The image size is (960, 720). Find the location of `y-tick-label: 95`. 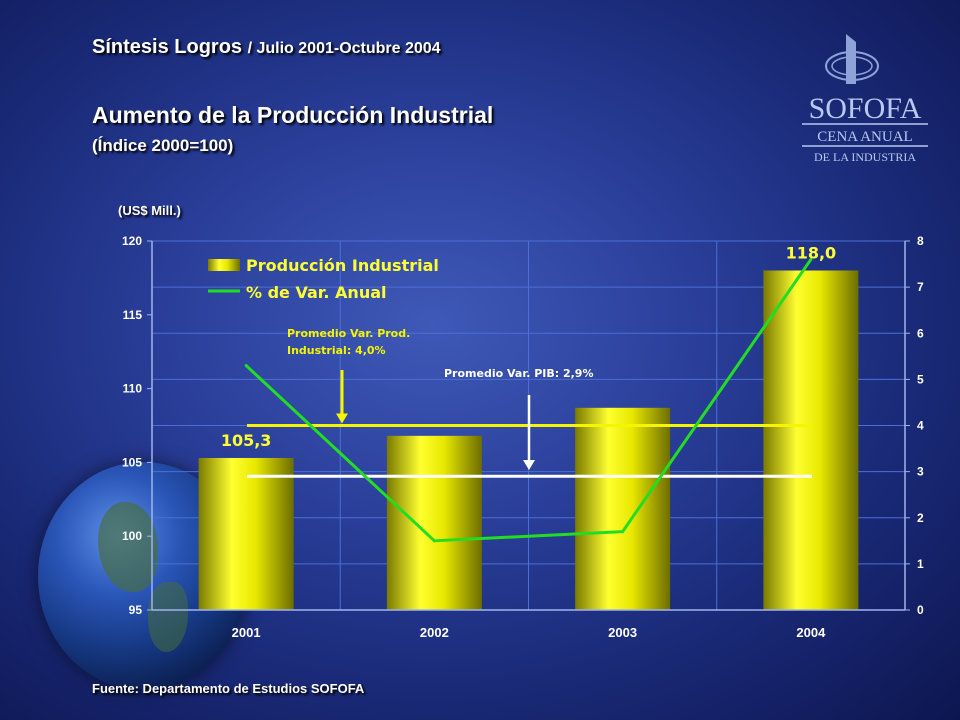

y-tick-label: 95 is located at coordinates (136, 610).